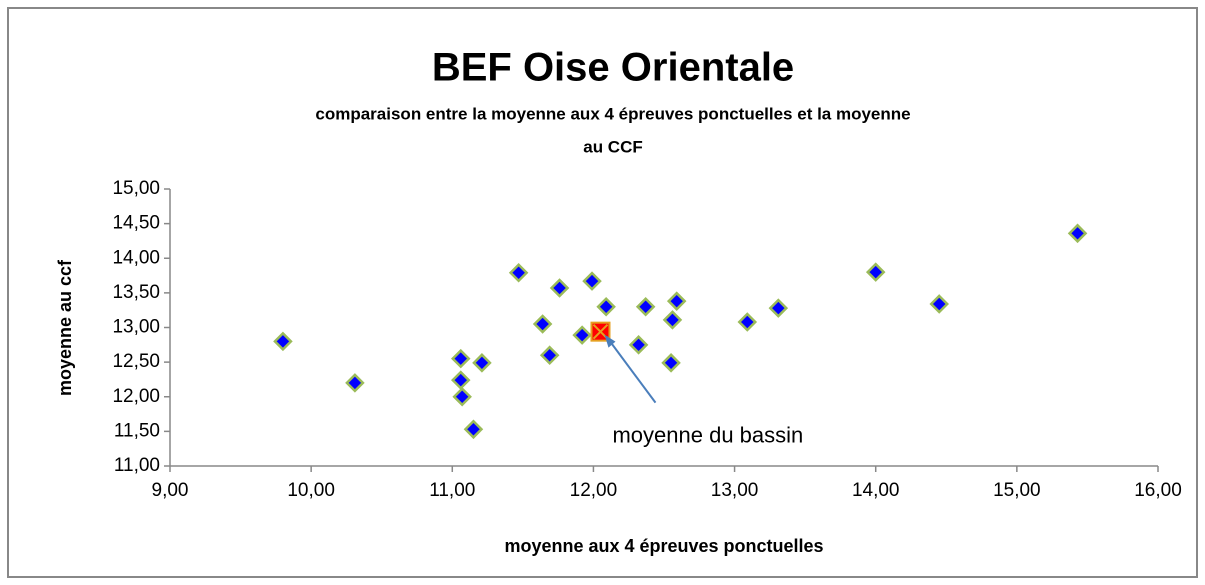  I want to click on y-tick-label: 13,50, so click(136, 292).